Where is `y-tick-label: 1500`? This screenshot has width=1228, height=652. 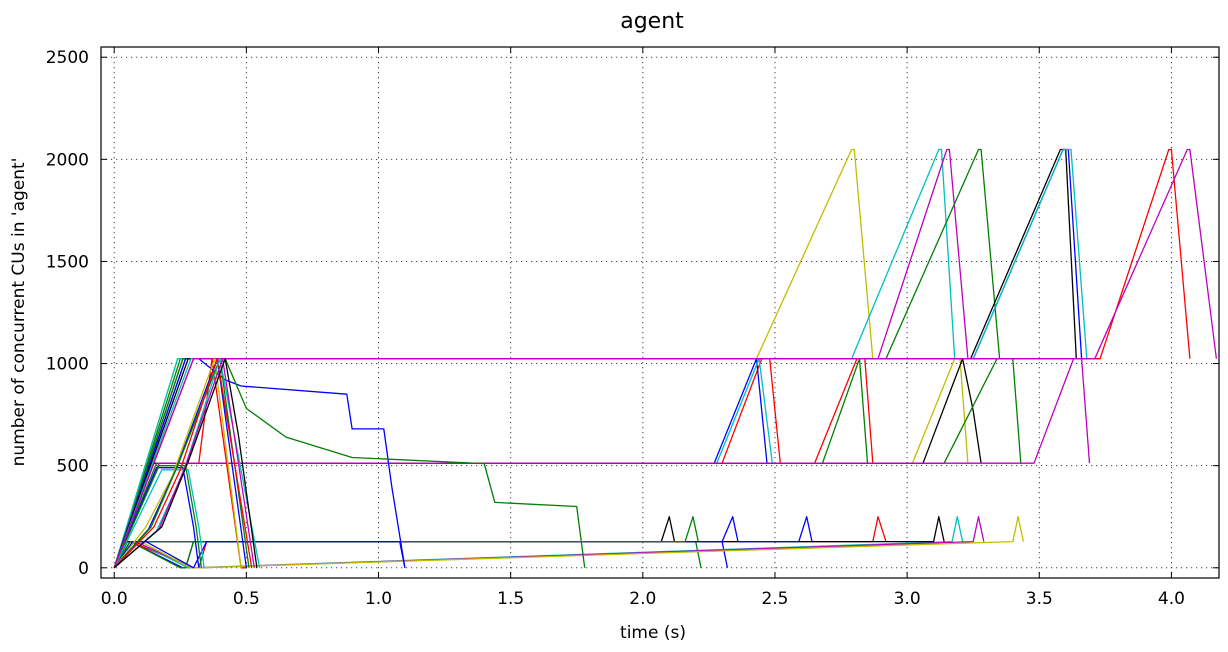 y-tick-label: 1500 is located at coordinates (67, 262).